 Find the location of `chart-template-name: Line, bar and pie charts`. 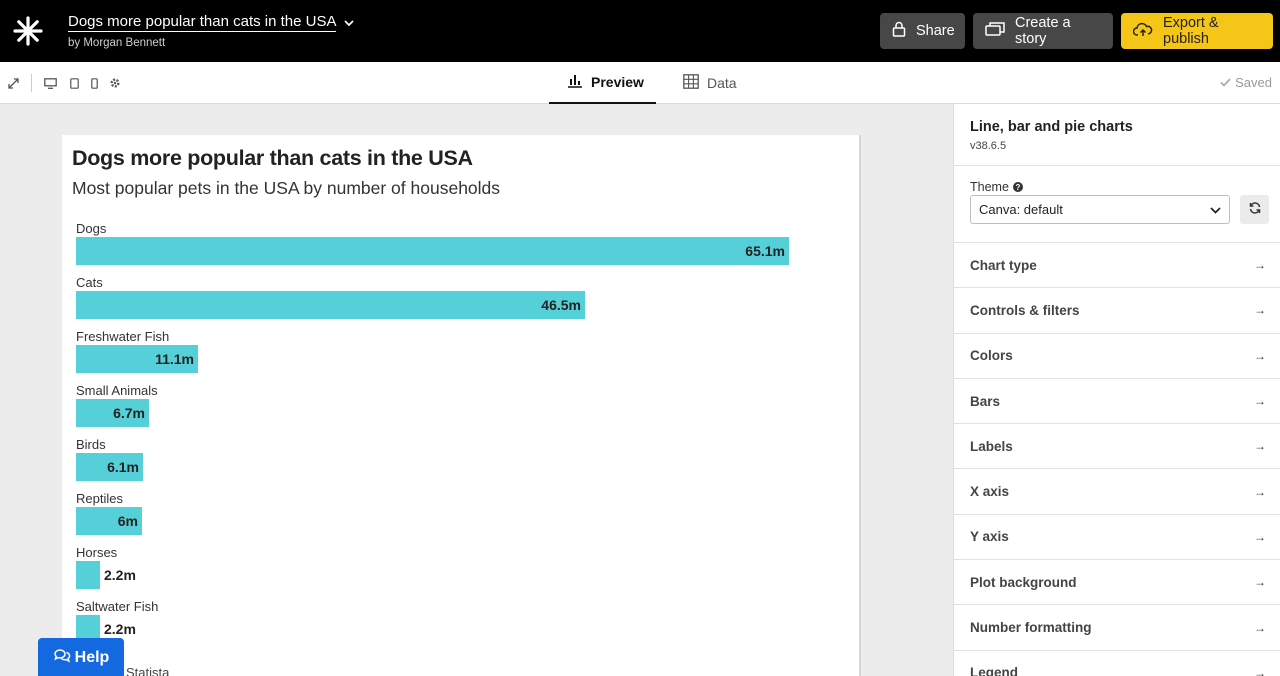

chart-template-name: Line, bar and pie charts is located at coordinates (1051, 127).